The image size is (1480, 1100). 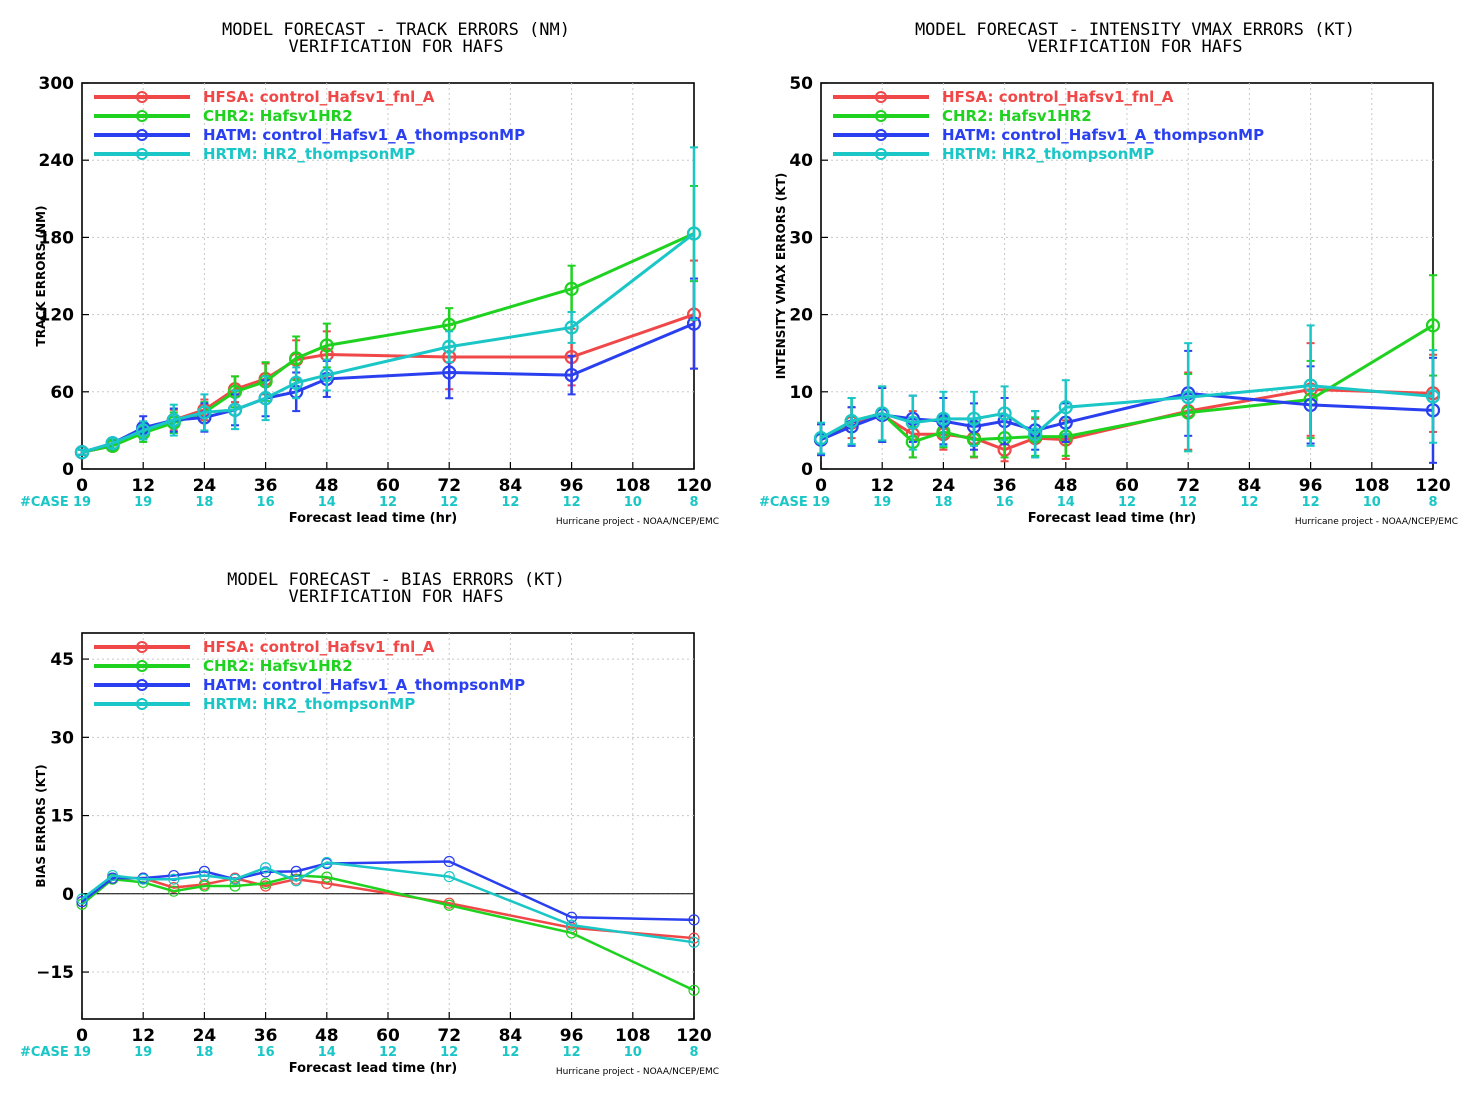 What do you see at coordinates (266, 502) in the screenshot?
I see `case-count-label: 16` at bounding box center [266, 502].